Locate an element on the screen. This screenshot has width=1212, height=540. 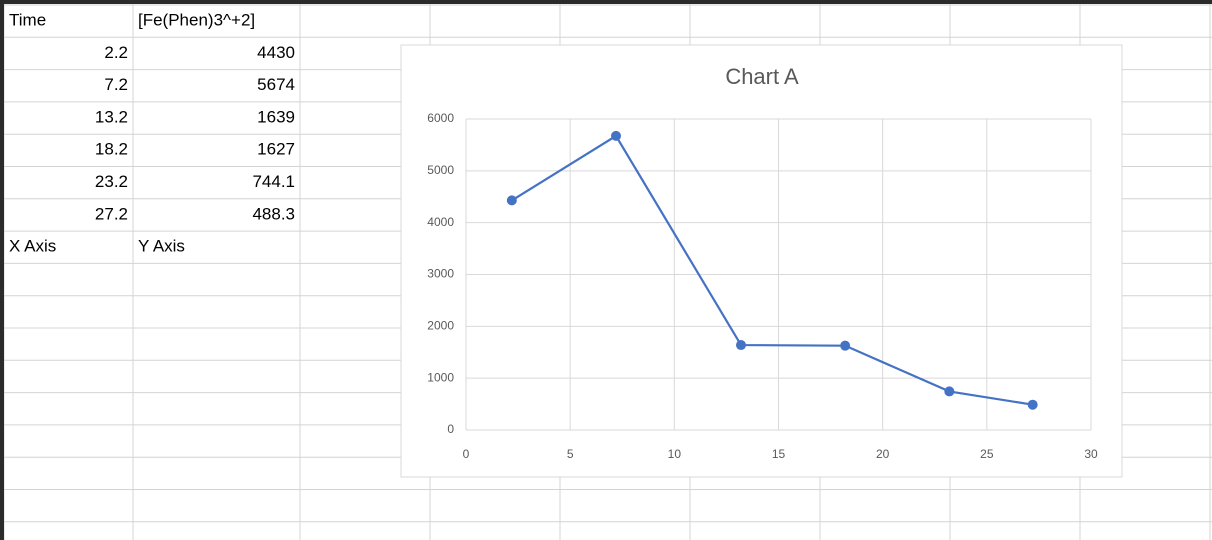
y-tick-label: 6000 is located at coordinates (440, 118).